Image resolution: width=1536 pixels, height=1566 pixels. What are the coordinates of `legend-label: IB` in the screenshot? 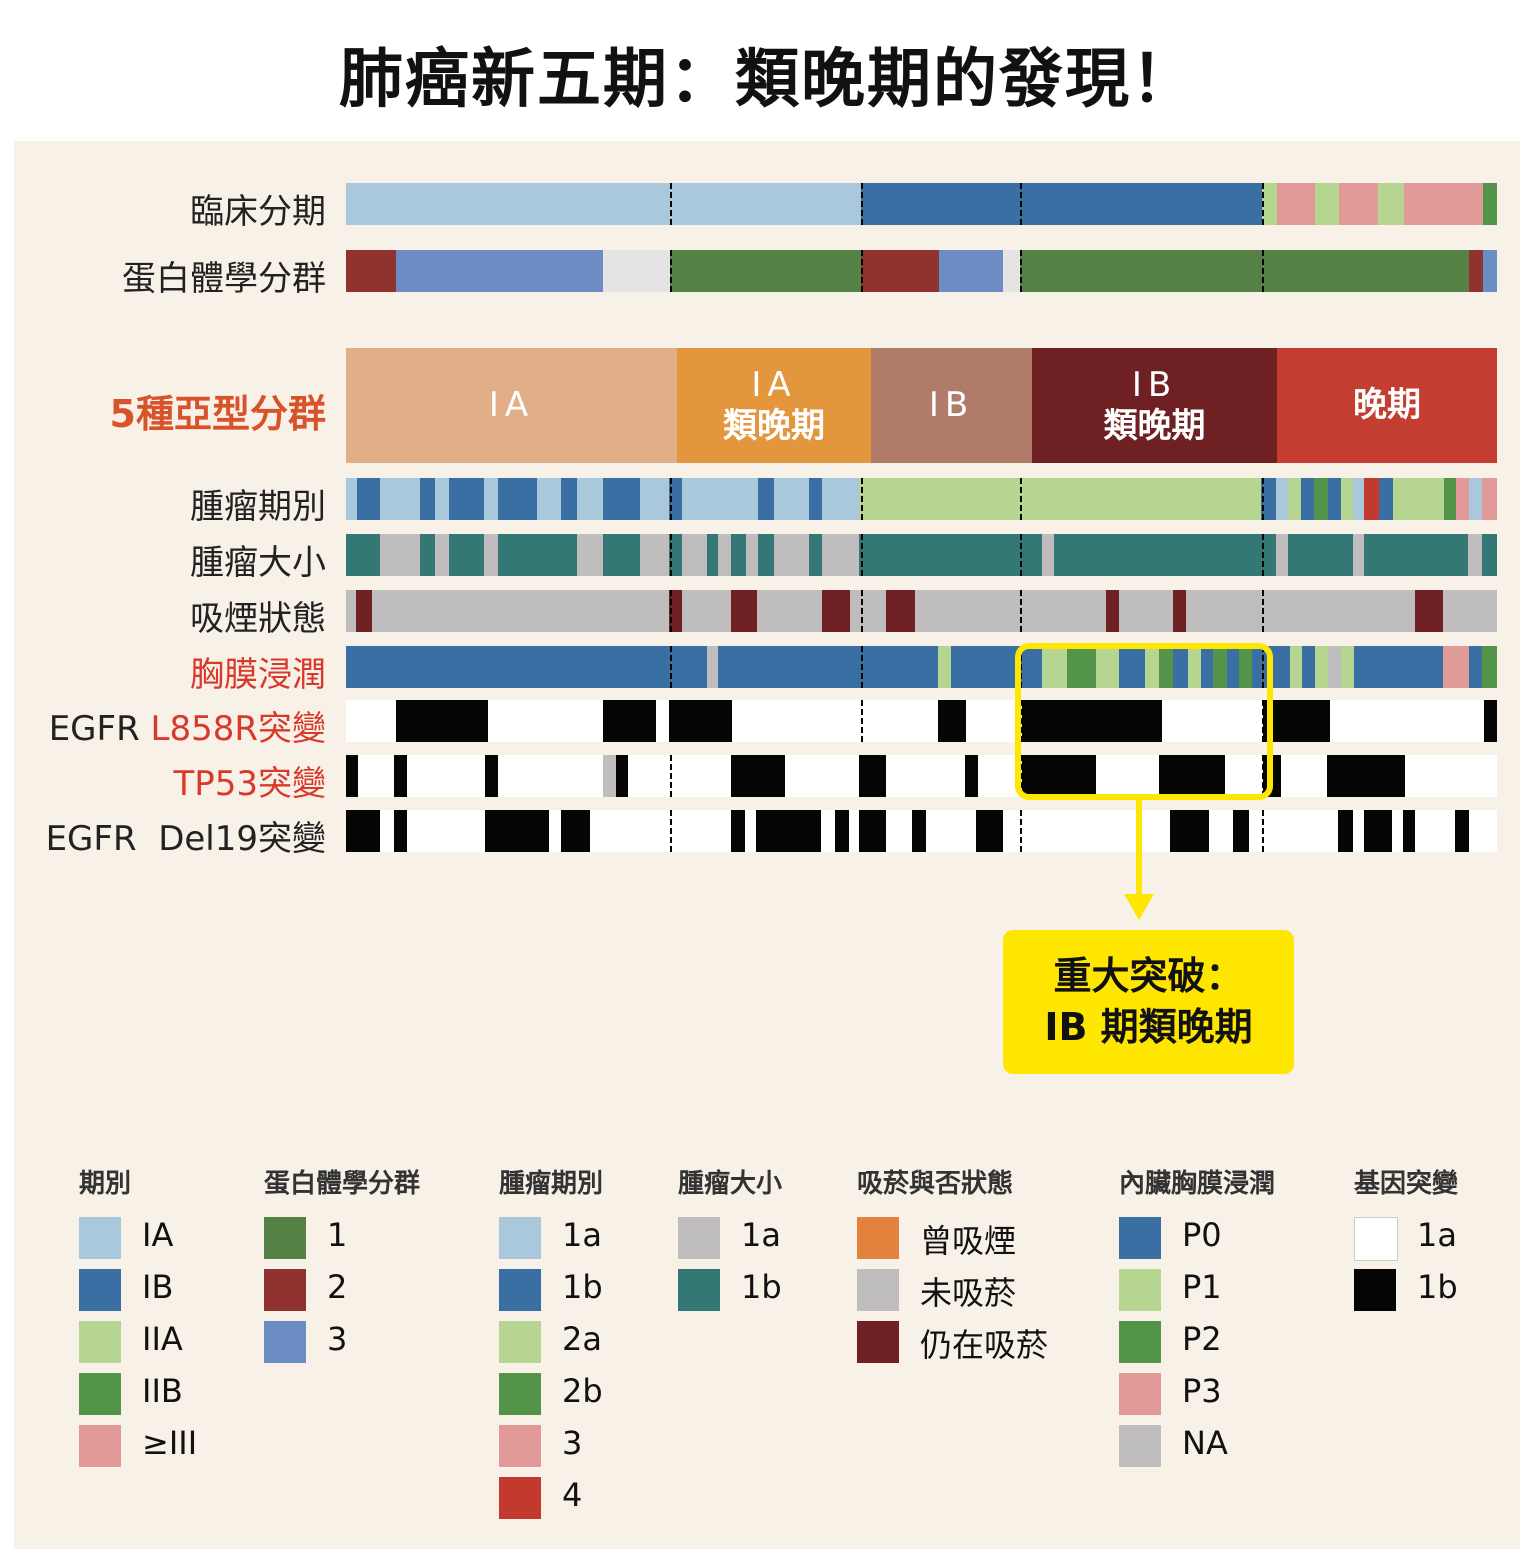 It's located at (158, 1287).